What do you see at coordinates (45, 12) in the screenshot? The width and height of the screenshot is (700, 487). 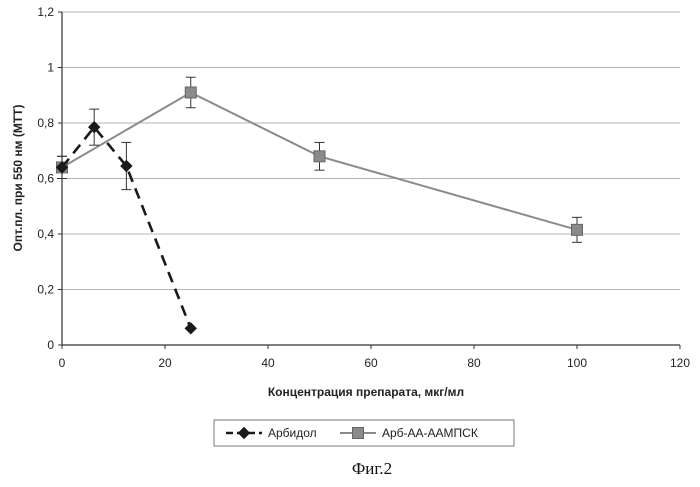 I see `y-tick-label: 1,2` at bounding box center [45, 12].